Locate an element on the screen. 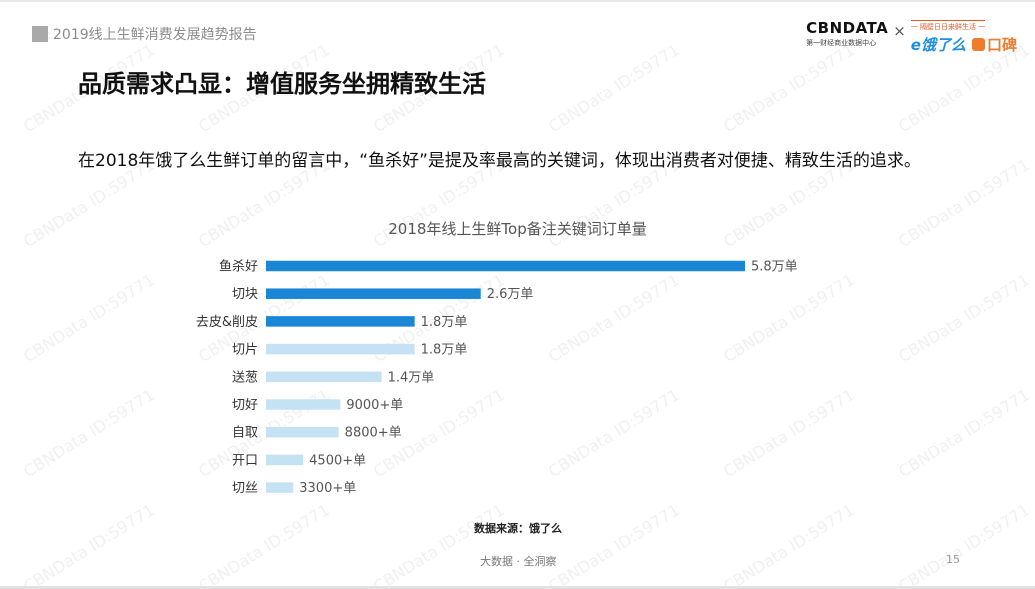 The width and height of the screenshot is (1035, 589). category-label: 切丝 is located at coordinates (245, 488).